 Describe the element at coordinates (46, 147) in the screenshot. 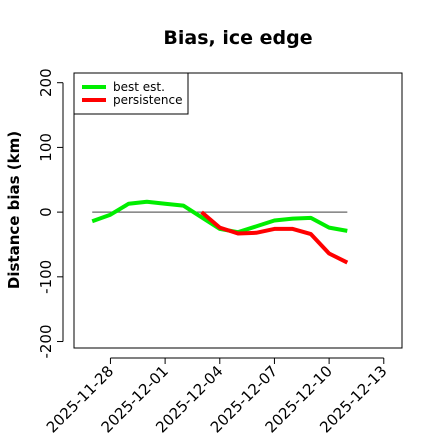

I see `y-tick-label: 100` at that location.